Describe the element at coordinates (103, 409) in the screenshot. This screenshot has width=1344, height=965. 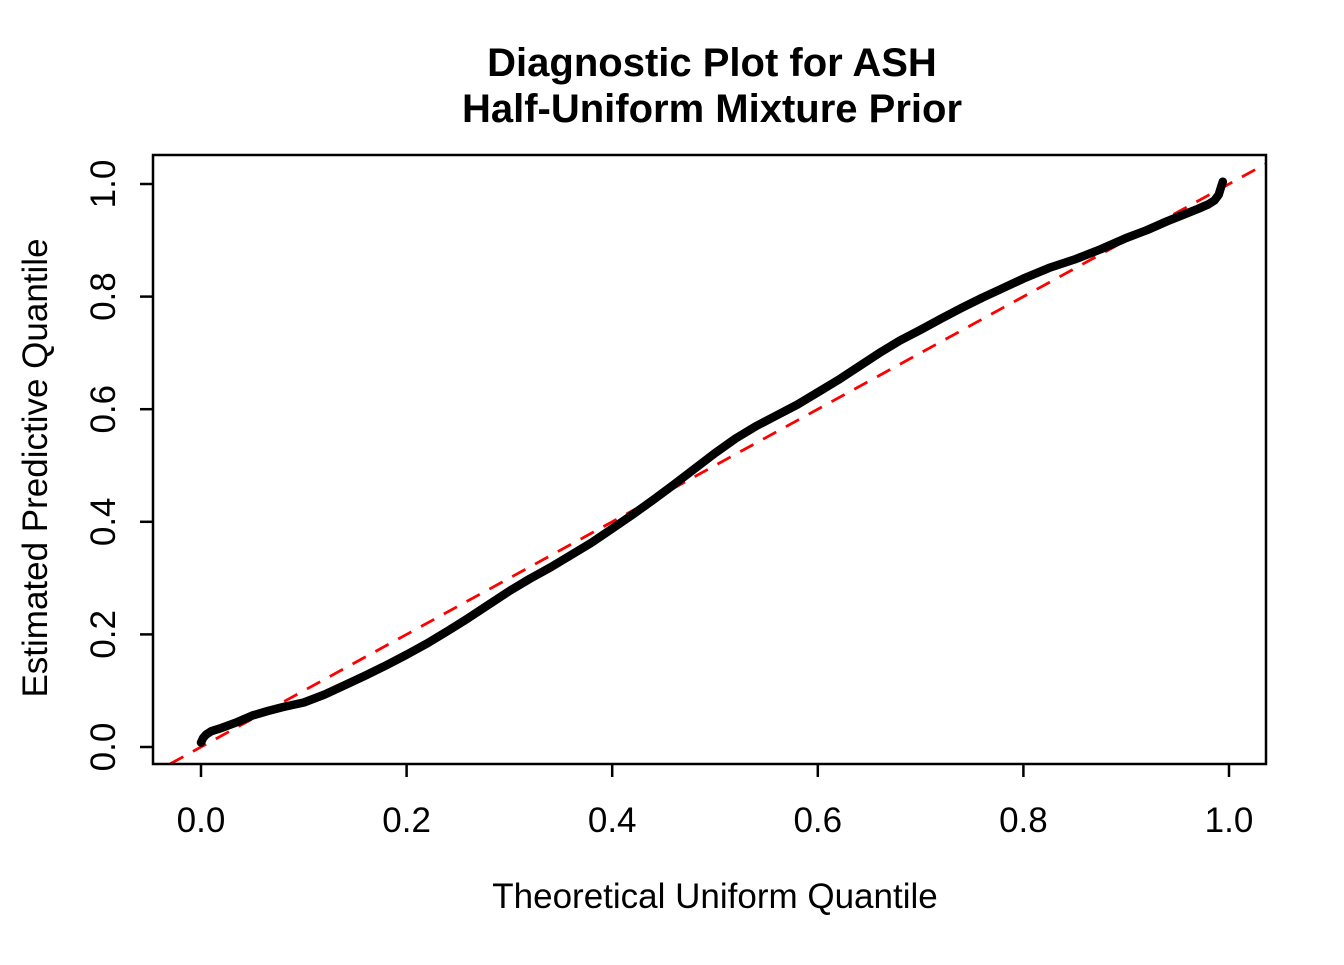
I see `y-tick-label: 0.6` at that location.